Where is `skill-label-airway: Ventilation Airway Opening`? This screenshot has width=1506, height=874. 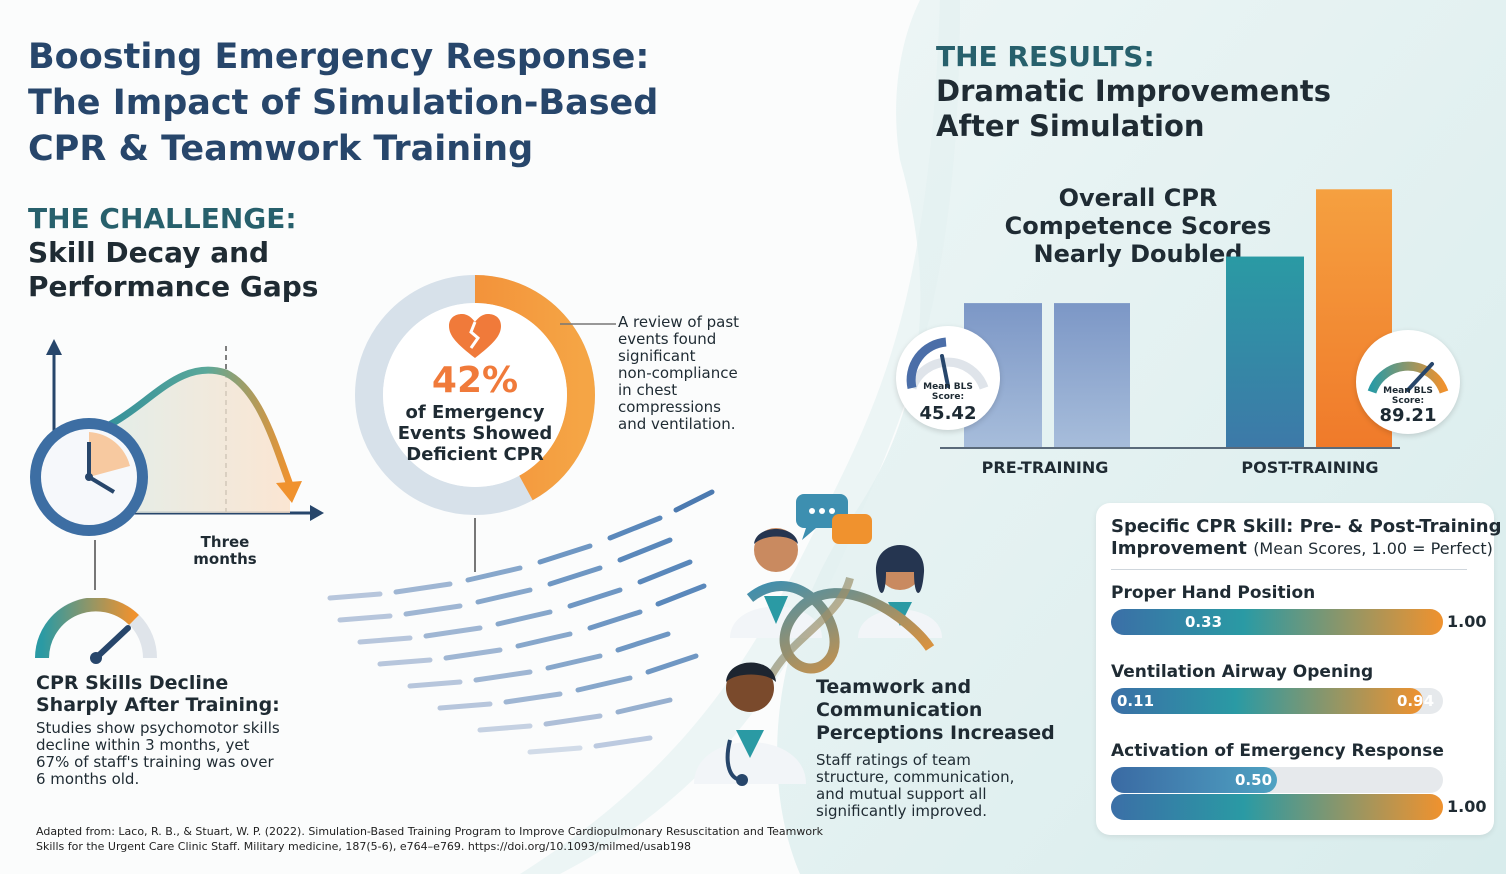
skill-label-airway: Ventilation Airway Opening is located at coordinates (1242, 672).